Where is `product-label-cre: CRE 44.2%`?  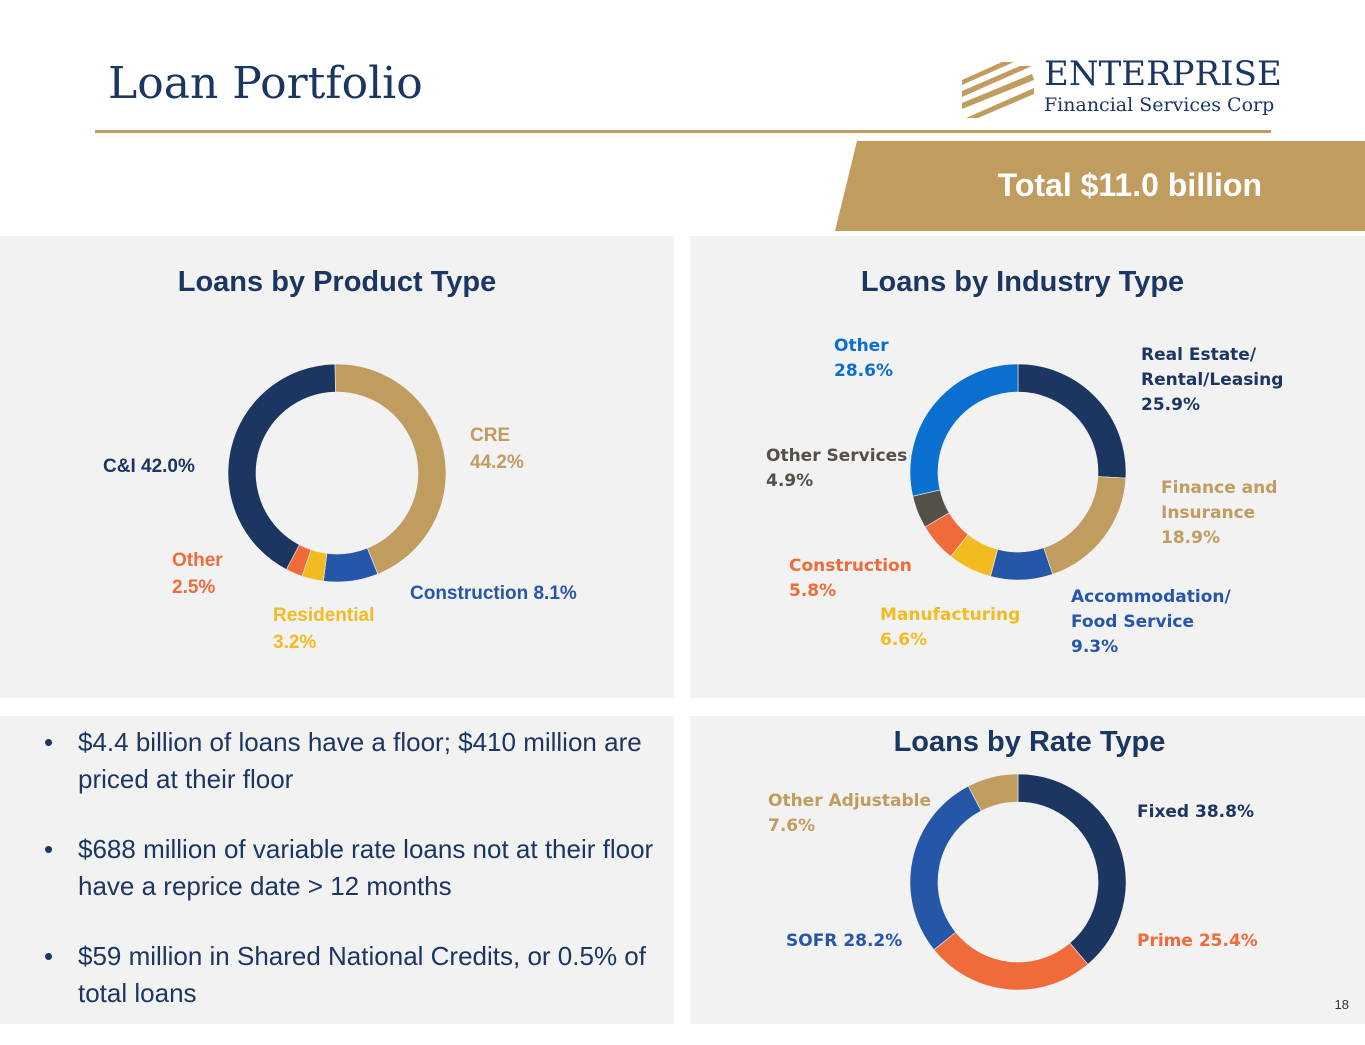 product-label-cre: CRE 44.2% is located at coordinates (497, 449).